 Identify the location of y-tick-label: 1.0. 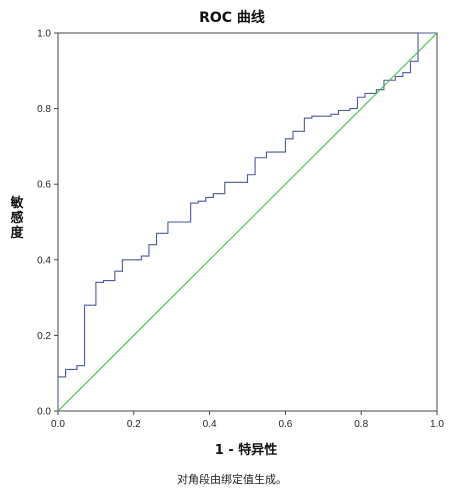
(44, 34).